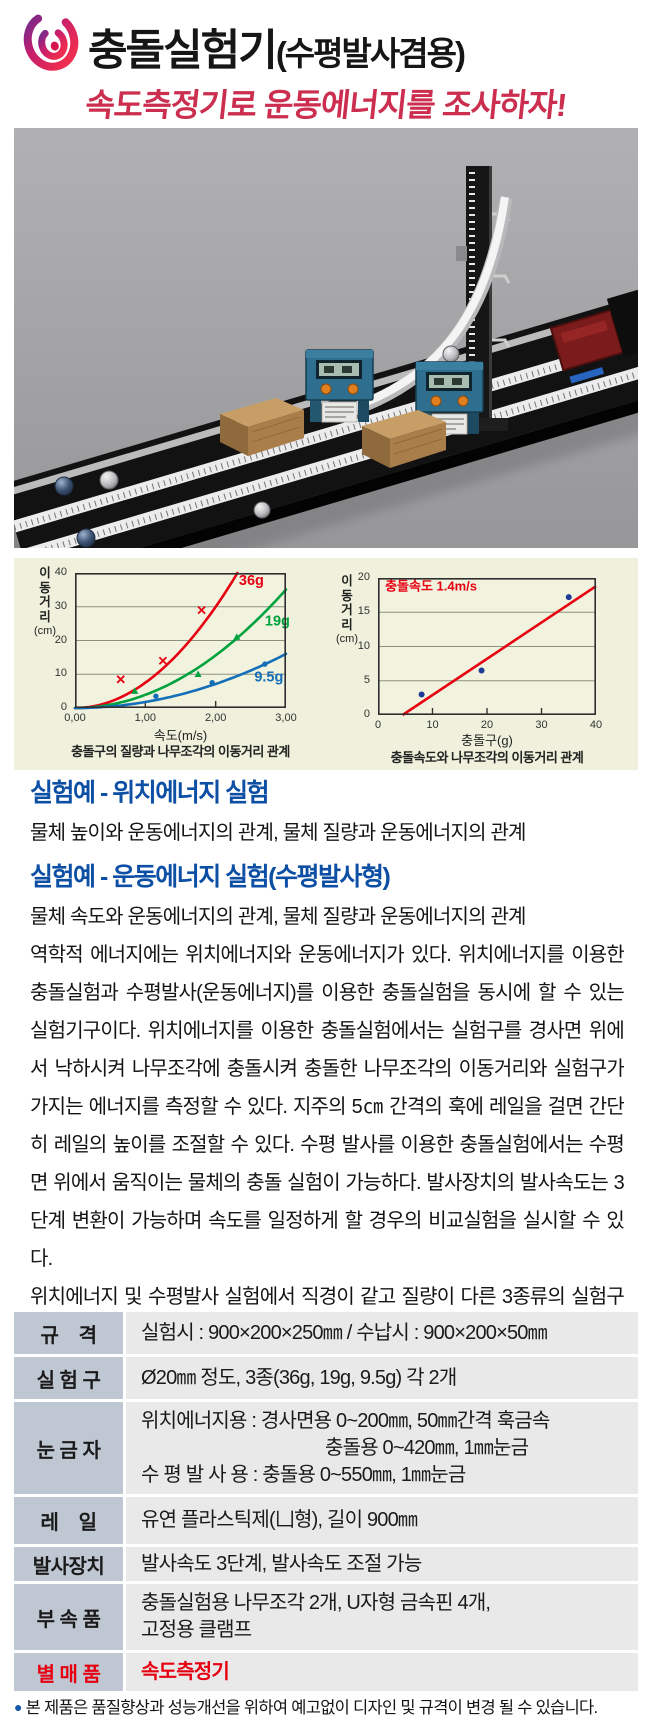 Image resolution: width=652 pixels, height=1722 pixels. Describe the element at coordinates (339, 386) in the screenshot. I see `speed-sensor-left` at that location.